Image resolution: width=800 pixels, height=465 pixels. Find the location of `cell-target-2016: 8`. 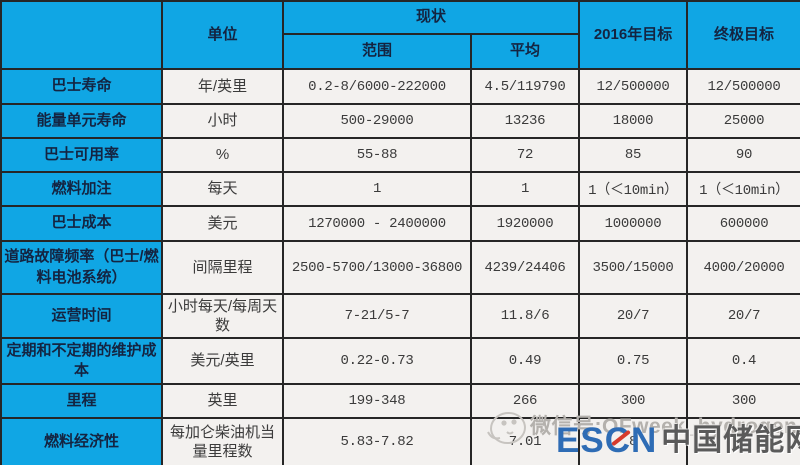

cell-target-2016: 8 is located at coordinates (633, 441).